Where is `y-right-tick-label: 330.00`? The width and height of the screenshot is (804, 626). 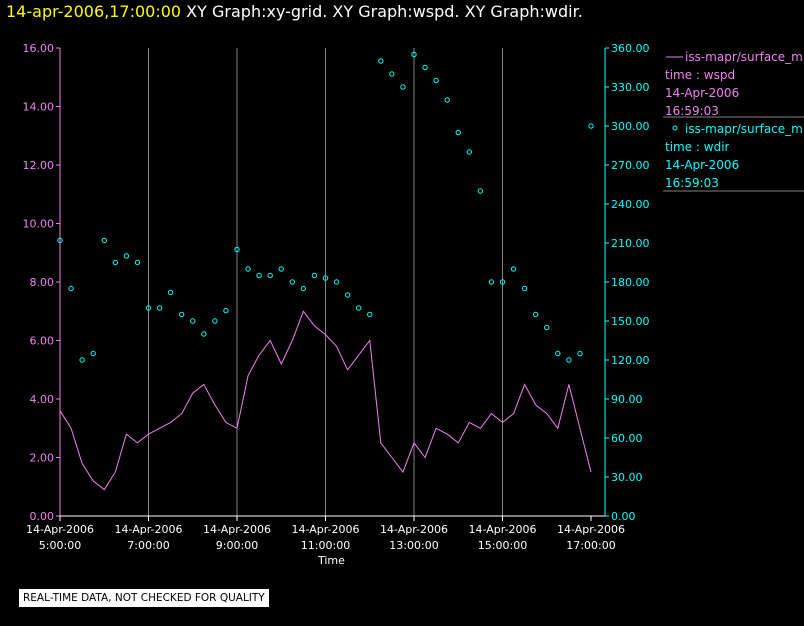
y-right-tick-label: 330.00 is located at coordinates (630, 87).